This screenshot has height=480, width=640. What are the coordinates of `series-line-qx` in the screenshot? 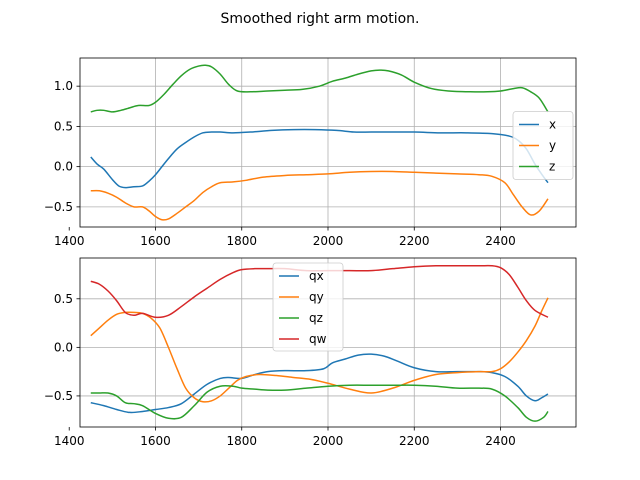 It's located at (319, 383).